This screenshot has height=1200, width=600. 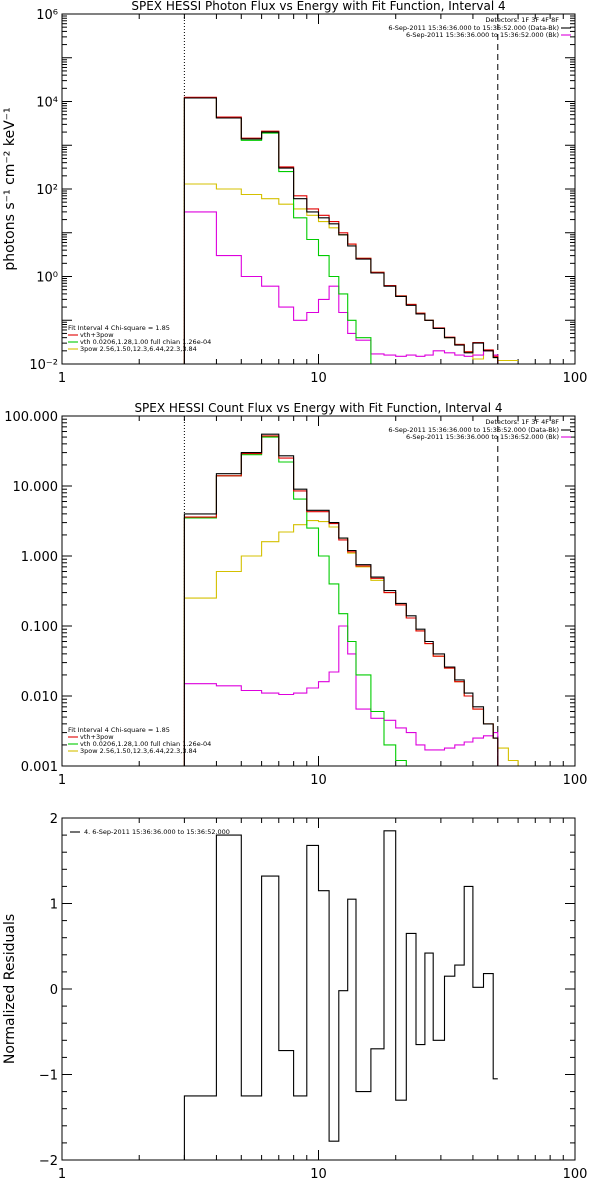 What do you see at coordinates (39, 697) in the screenshot?
I see `y-tick-label: 0.010` at bounding box center [39, 697].